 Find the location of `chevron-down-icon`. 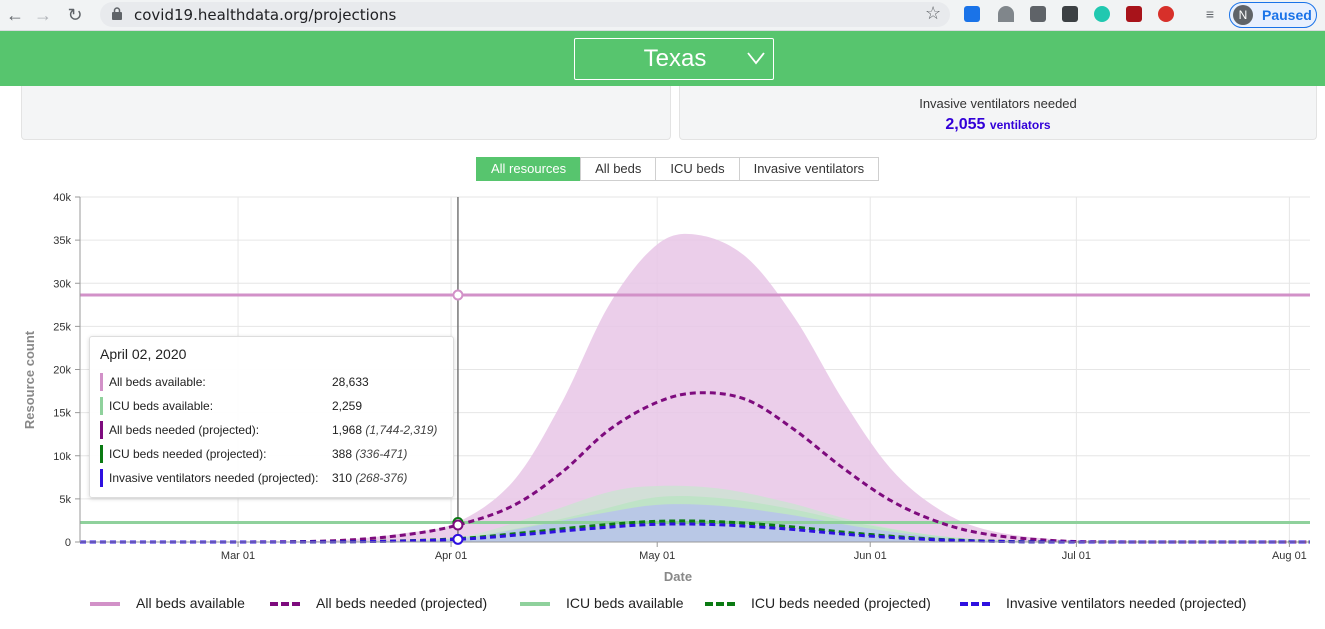

chevron-down-icon is located at coordinates (756, 58).